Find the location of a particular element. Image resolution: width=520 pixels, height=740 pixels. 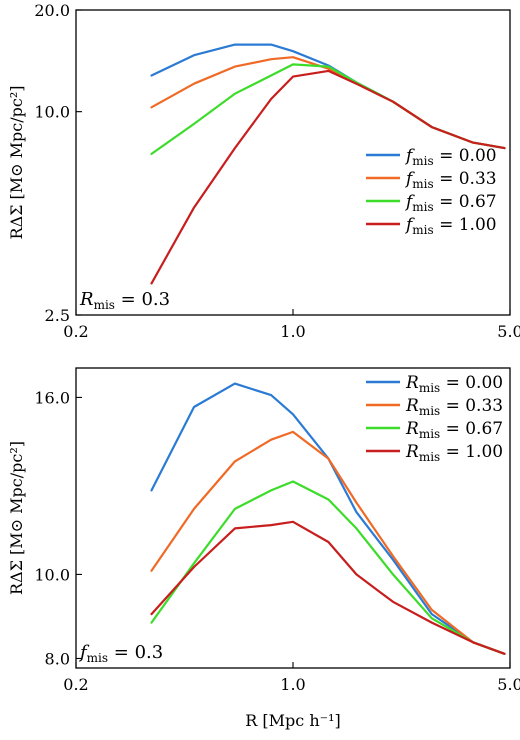

legend-label: fmis = 0.33 is located at coordinates (450, 180).